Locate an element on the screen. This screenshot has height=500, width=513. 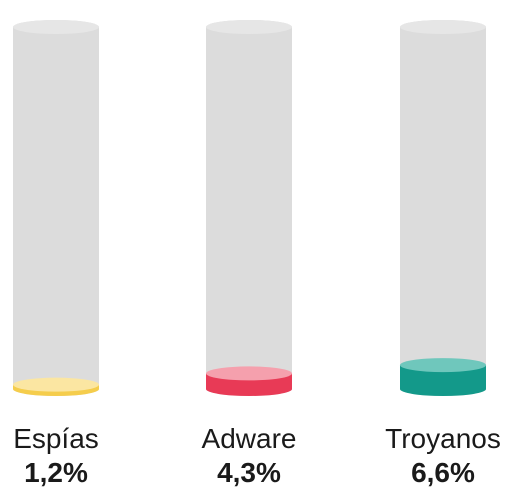
bar-fill is located at coordinates (443, 380).